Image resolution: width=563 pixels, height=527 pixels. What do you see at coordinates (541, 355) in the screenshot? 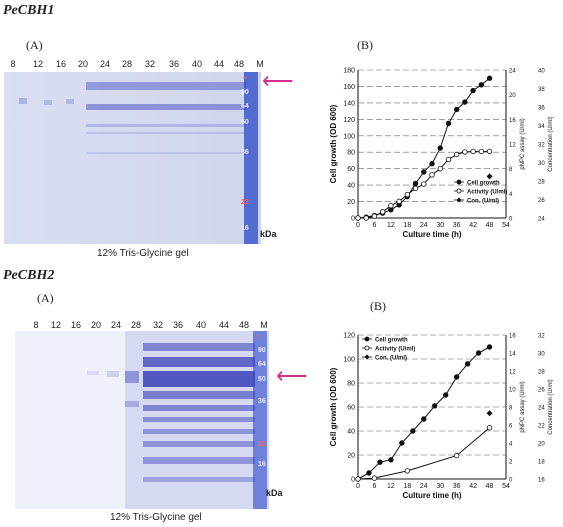
I see `chart-y3-tick-label: 30` at bounding box center [541, 355].